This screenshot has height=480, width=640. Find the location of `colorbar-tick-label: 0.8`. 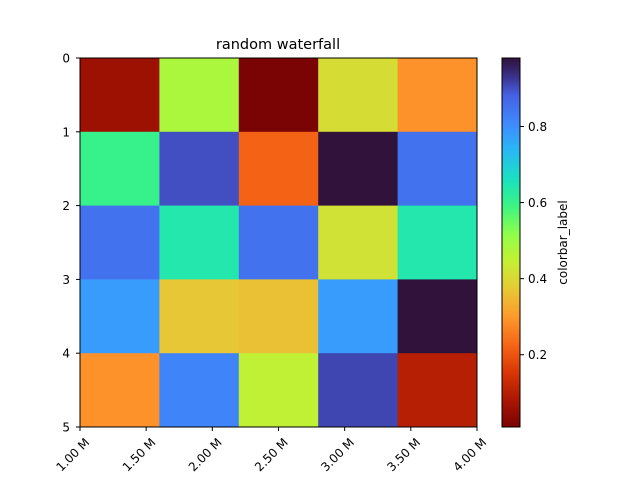

colorbar-tick-label: 0.8 is located at coordinates (537, 127).